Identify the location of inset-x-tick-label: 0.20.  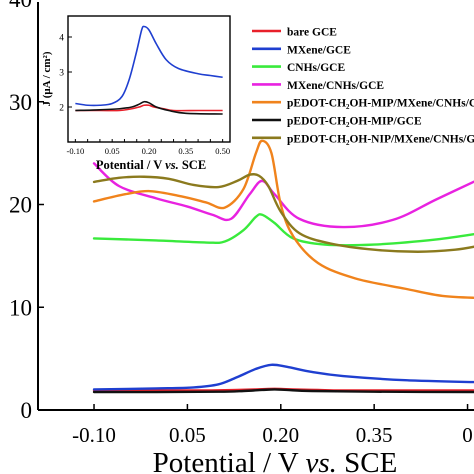
(149, 151).